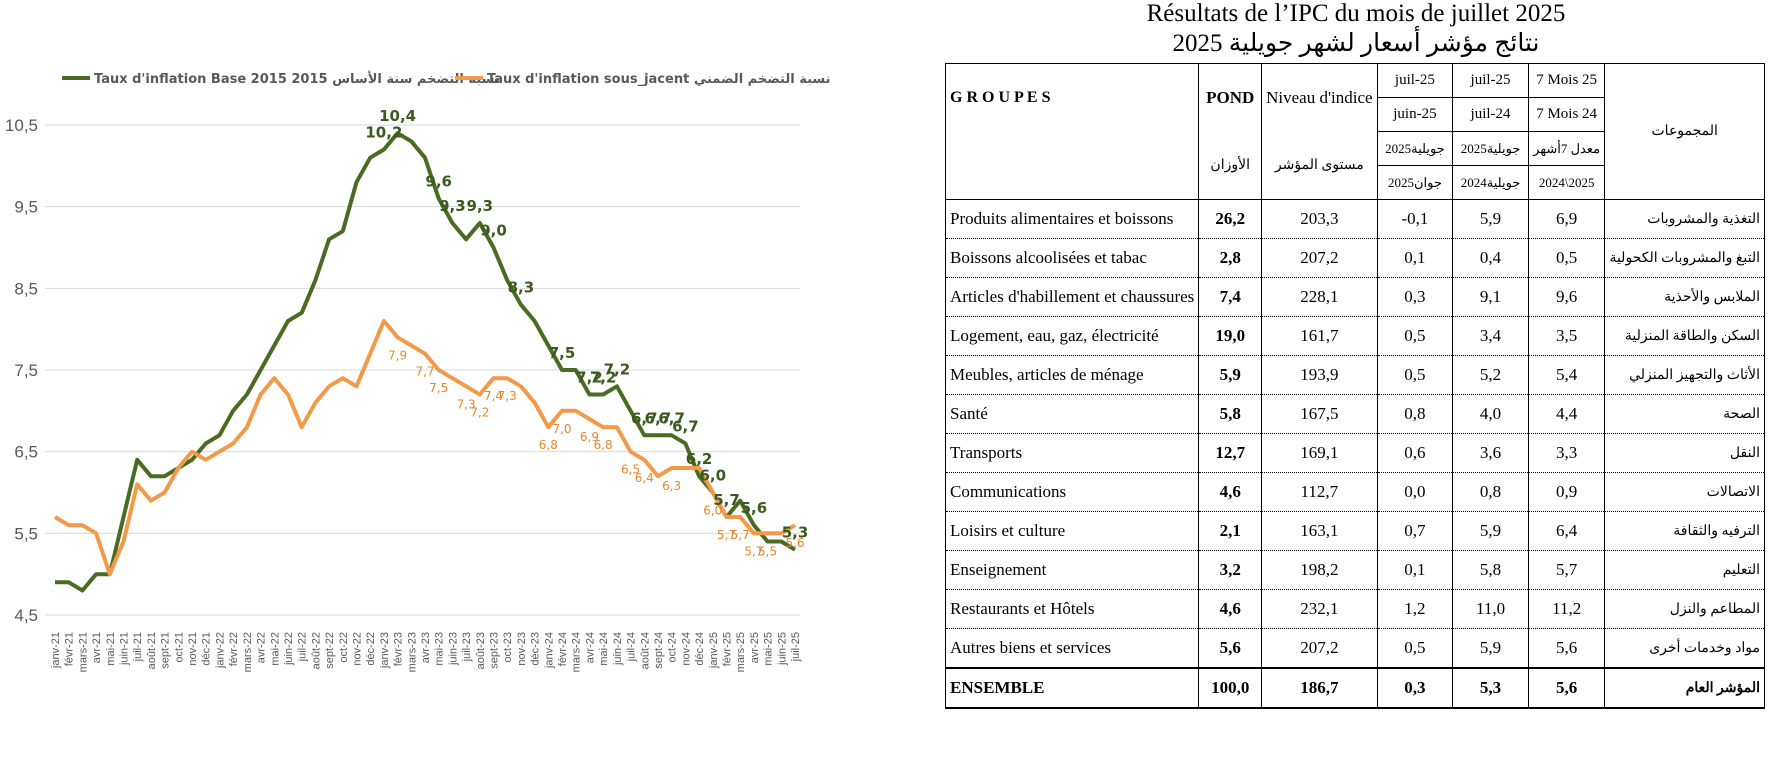  I want to click on y-tick-label: 4,5, so click(26, 615).